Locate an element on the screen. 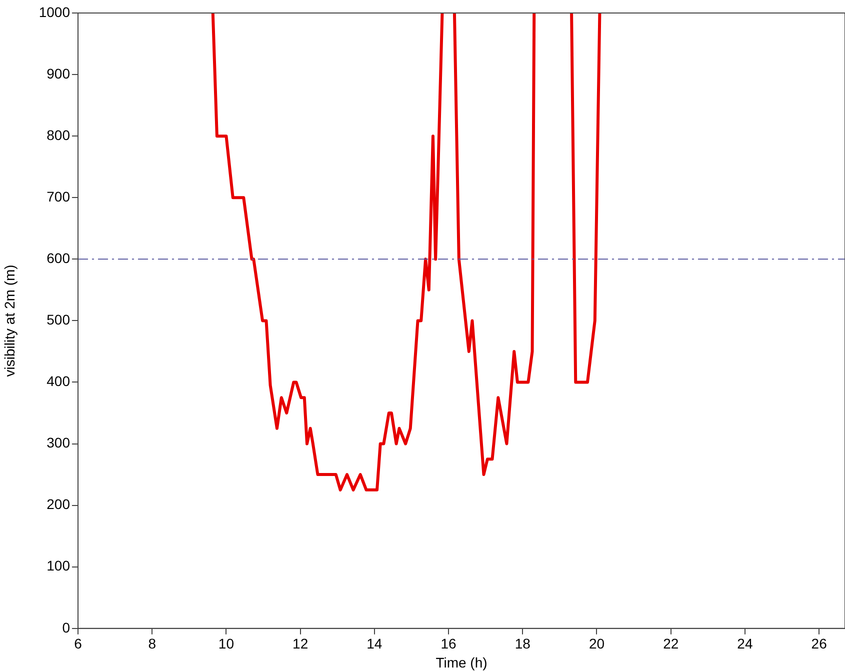 The image size is (845, 672). y-tick-label: 400 is located at coordinates (58, 381).